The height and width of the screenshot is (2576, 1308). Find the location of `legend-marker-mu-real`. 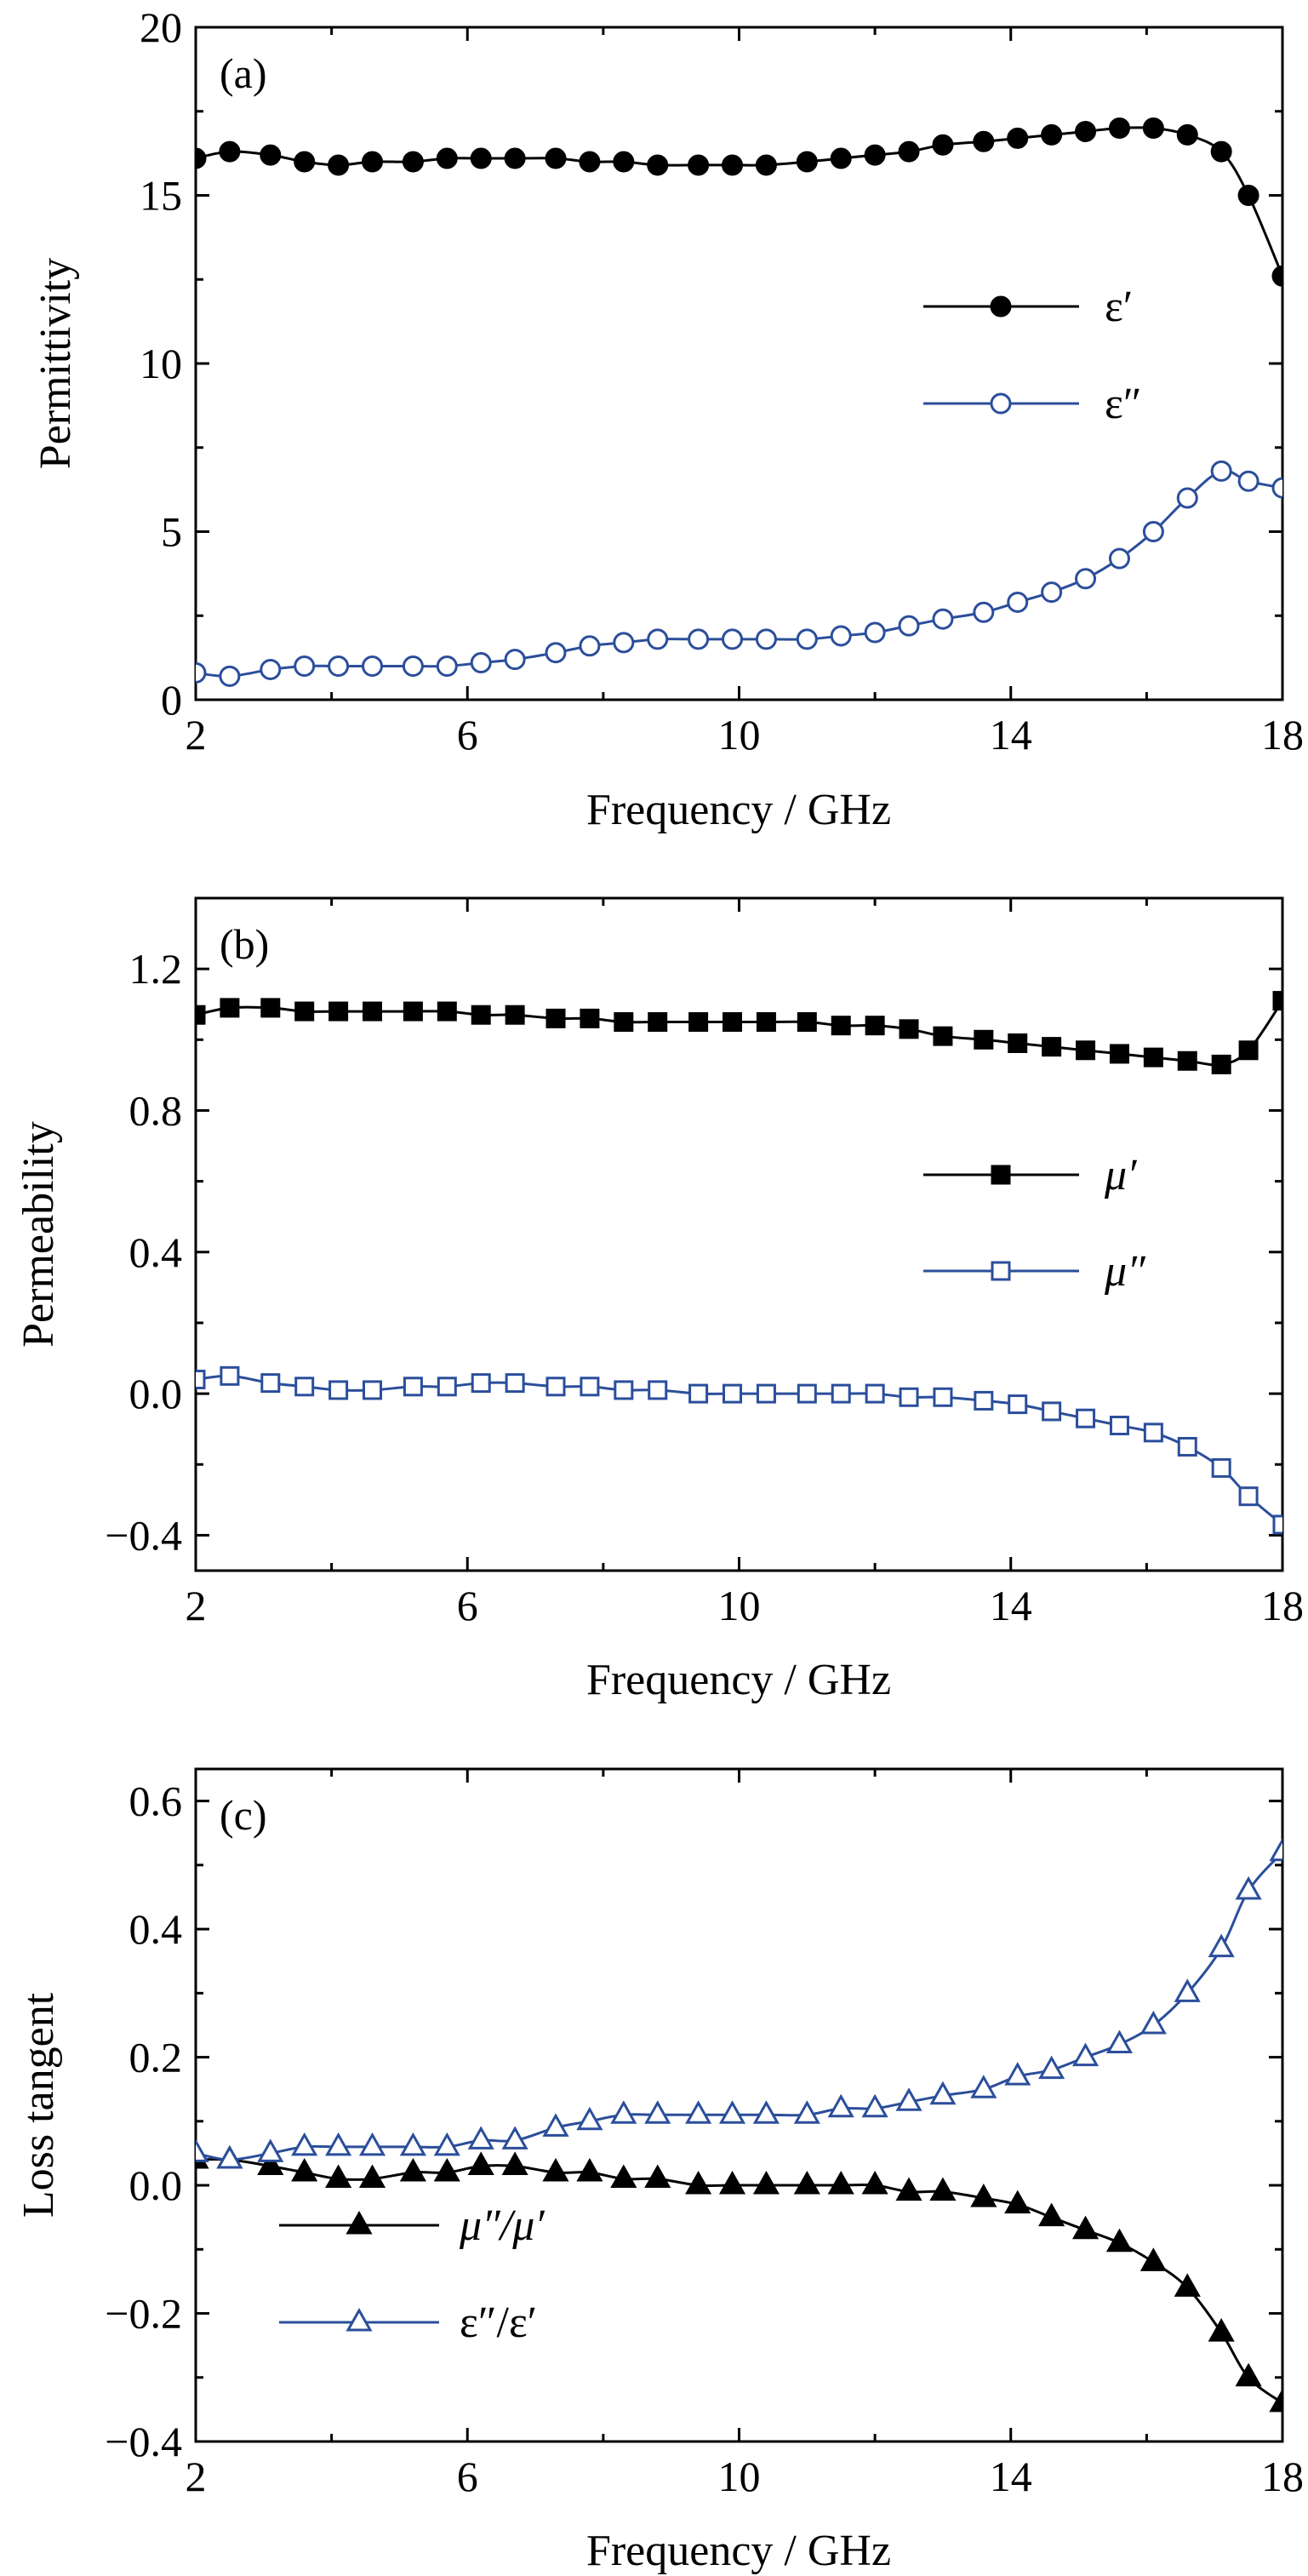

legend-marker-mu-real is located at coordinates (1001, 1175).